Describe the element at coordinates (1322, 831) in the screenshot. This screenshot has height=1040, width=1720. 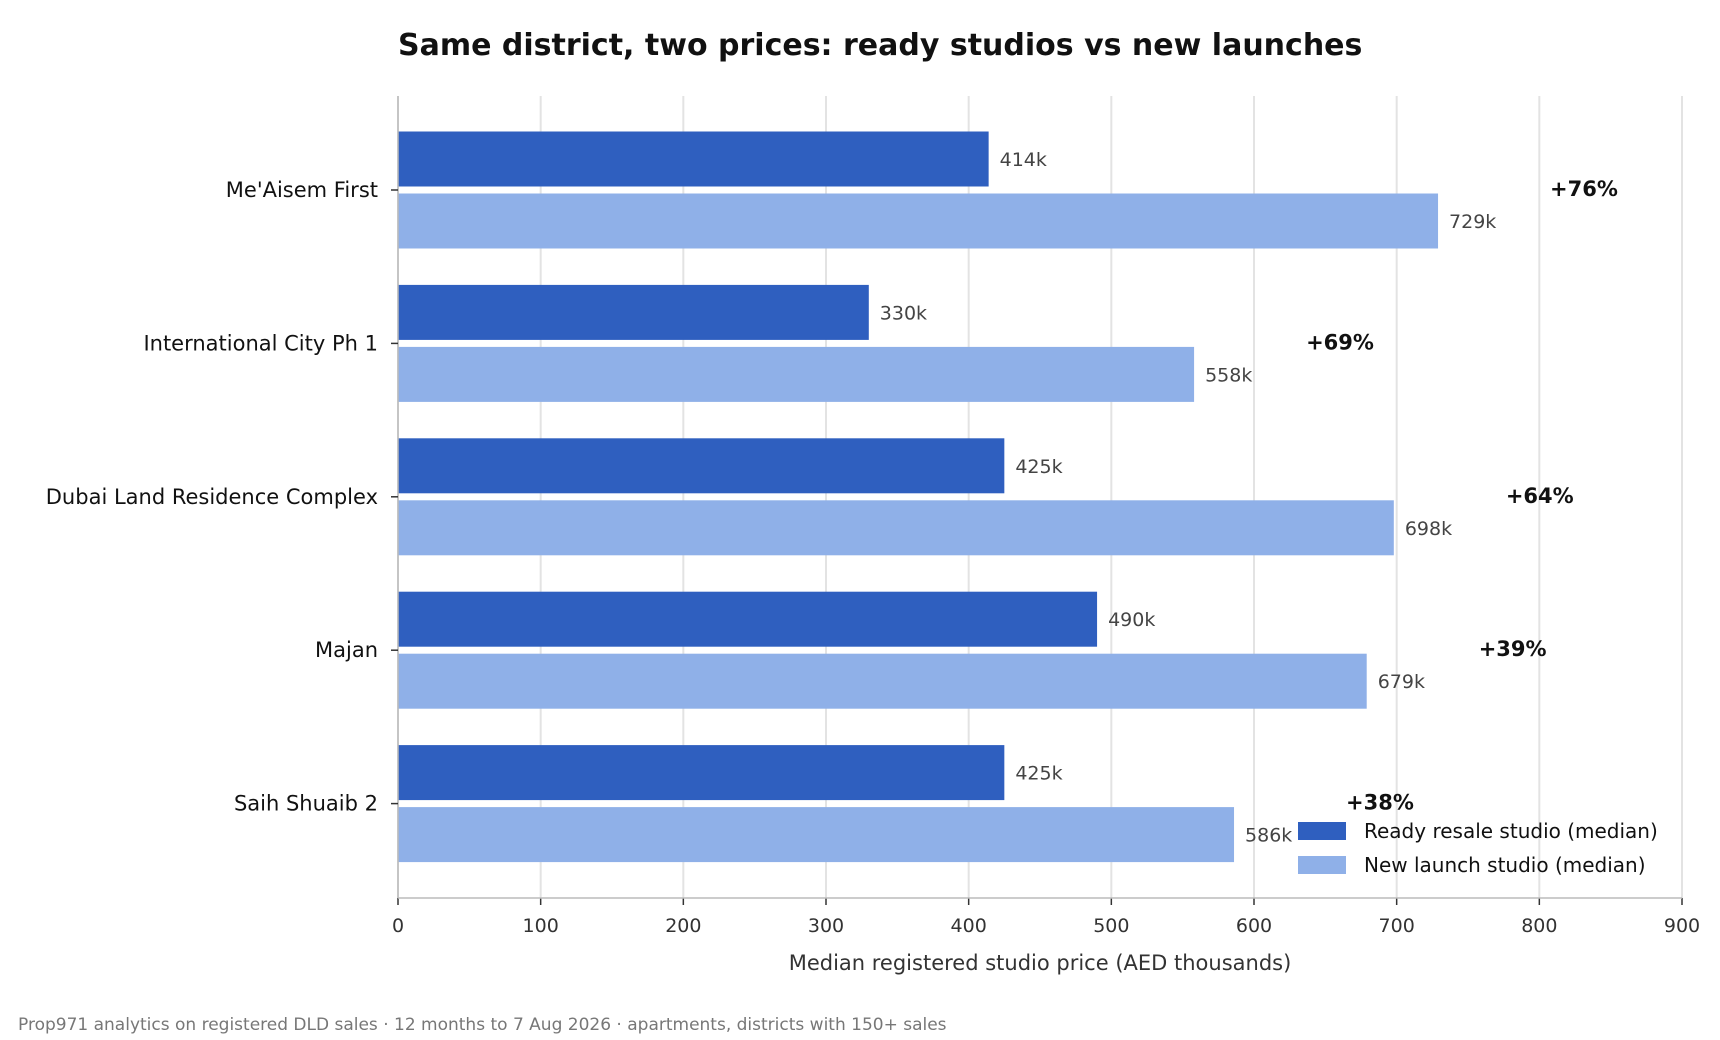
I see `legend-swatch-ready` at that location.